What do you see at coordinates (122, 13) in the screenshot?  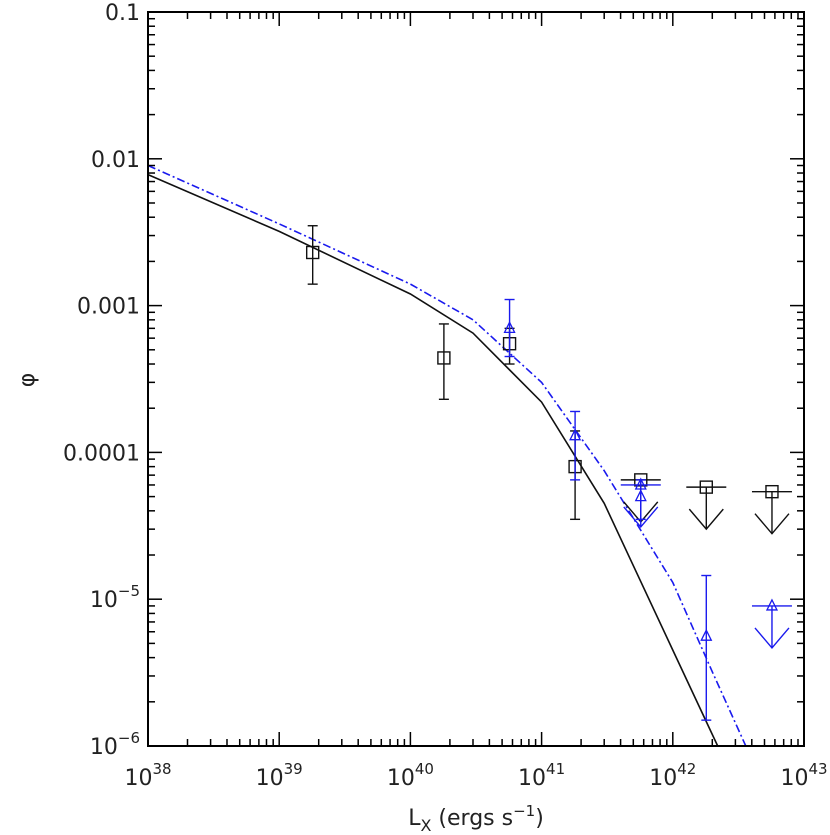 I see `y-tick-label: 0.1` at bounding box center [122, 13].